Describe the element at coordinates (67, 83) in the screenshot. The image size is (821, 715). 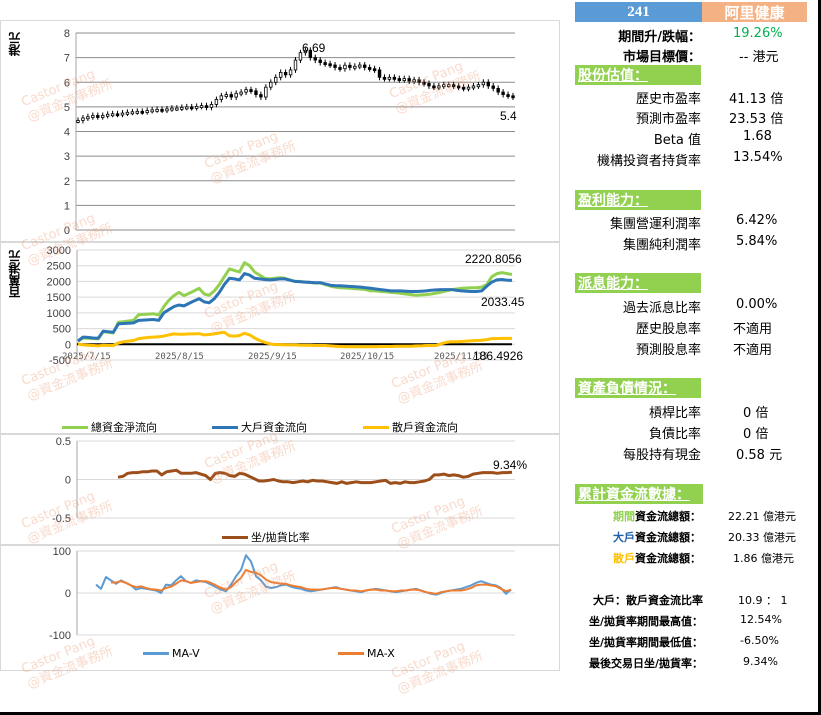
I see `svg-text: 6` at that location.